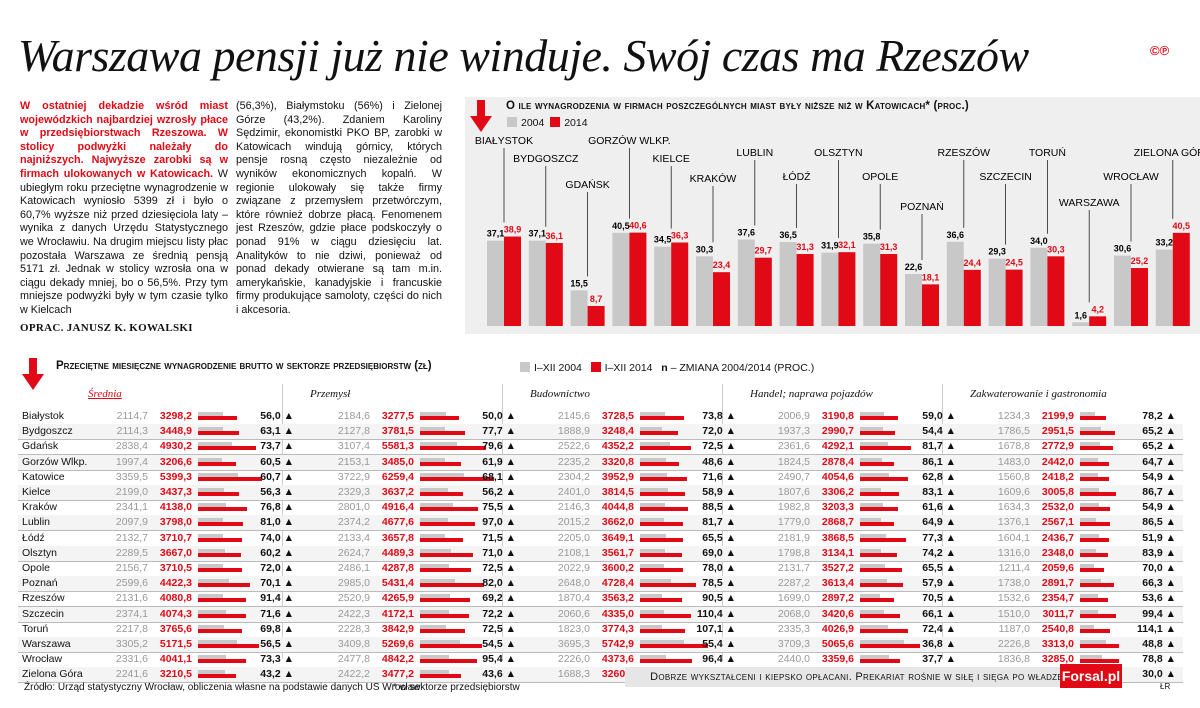 This screenshot has width=1200, height=708. Describe the element at coordinates (1013, 613) in the screenshot. I see `value-2004: 1510,0` at that location.